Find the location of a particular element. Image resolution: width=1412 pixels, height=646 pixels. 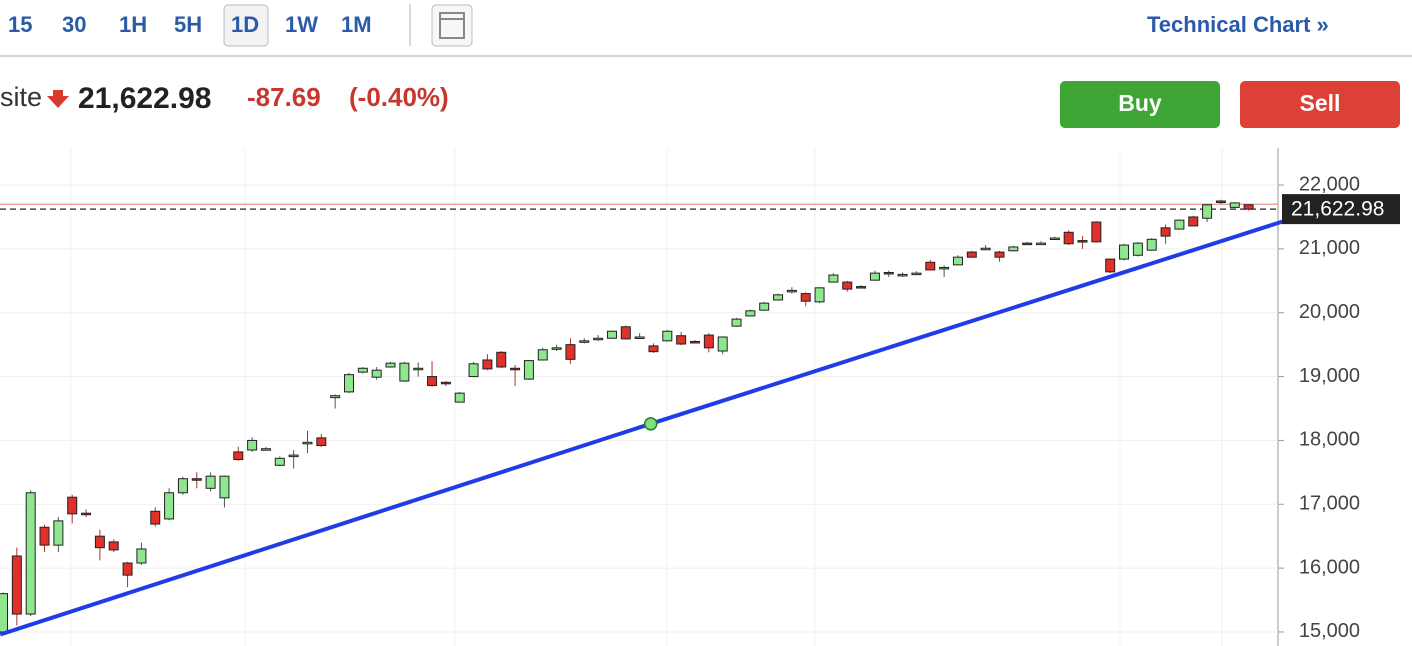

quote-name: site is located at coordinates (21, 97).